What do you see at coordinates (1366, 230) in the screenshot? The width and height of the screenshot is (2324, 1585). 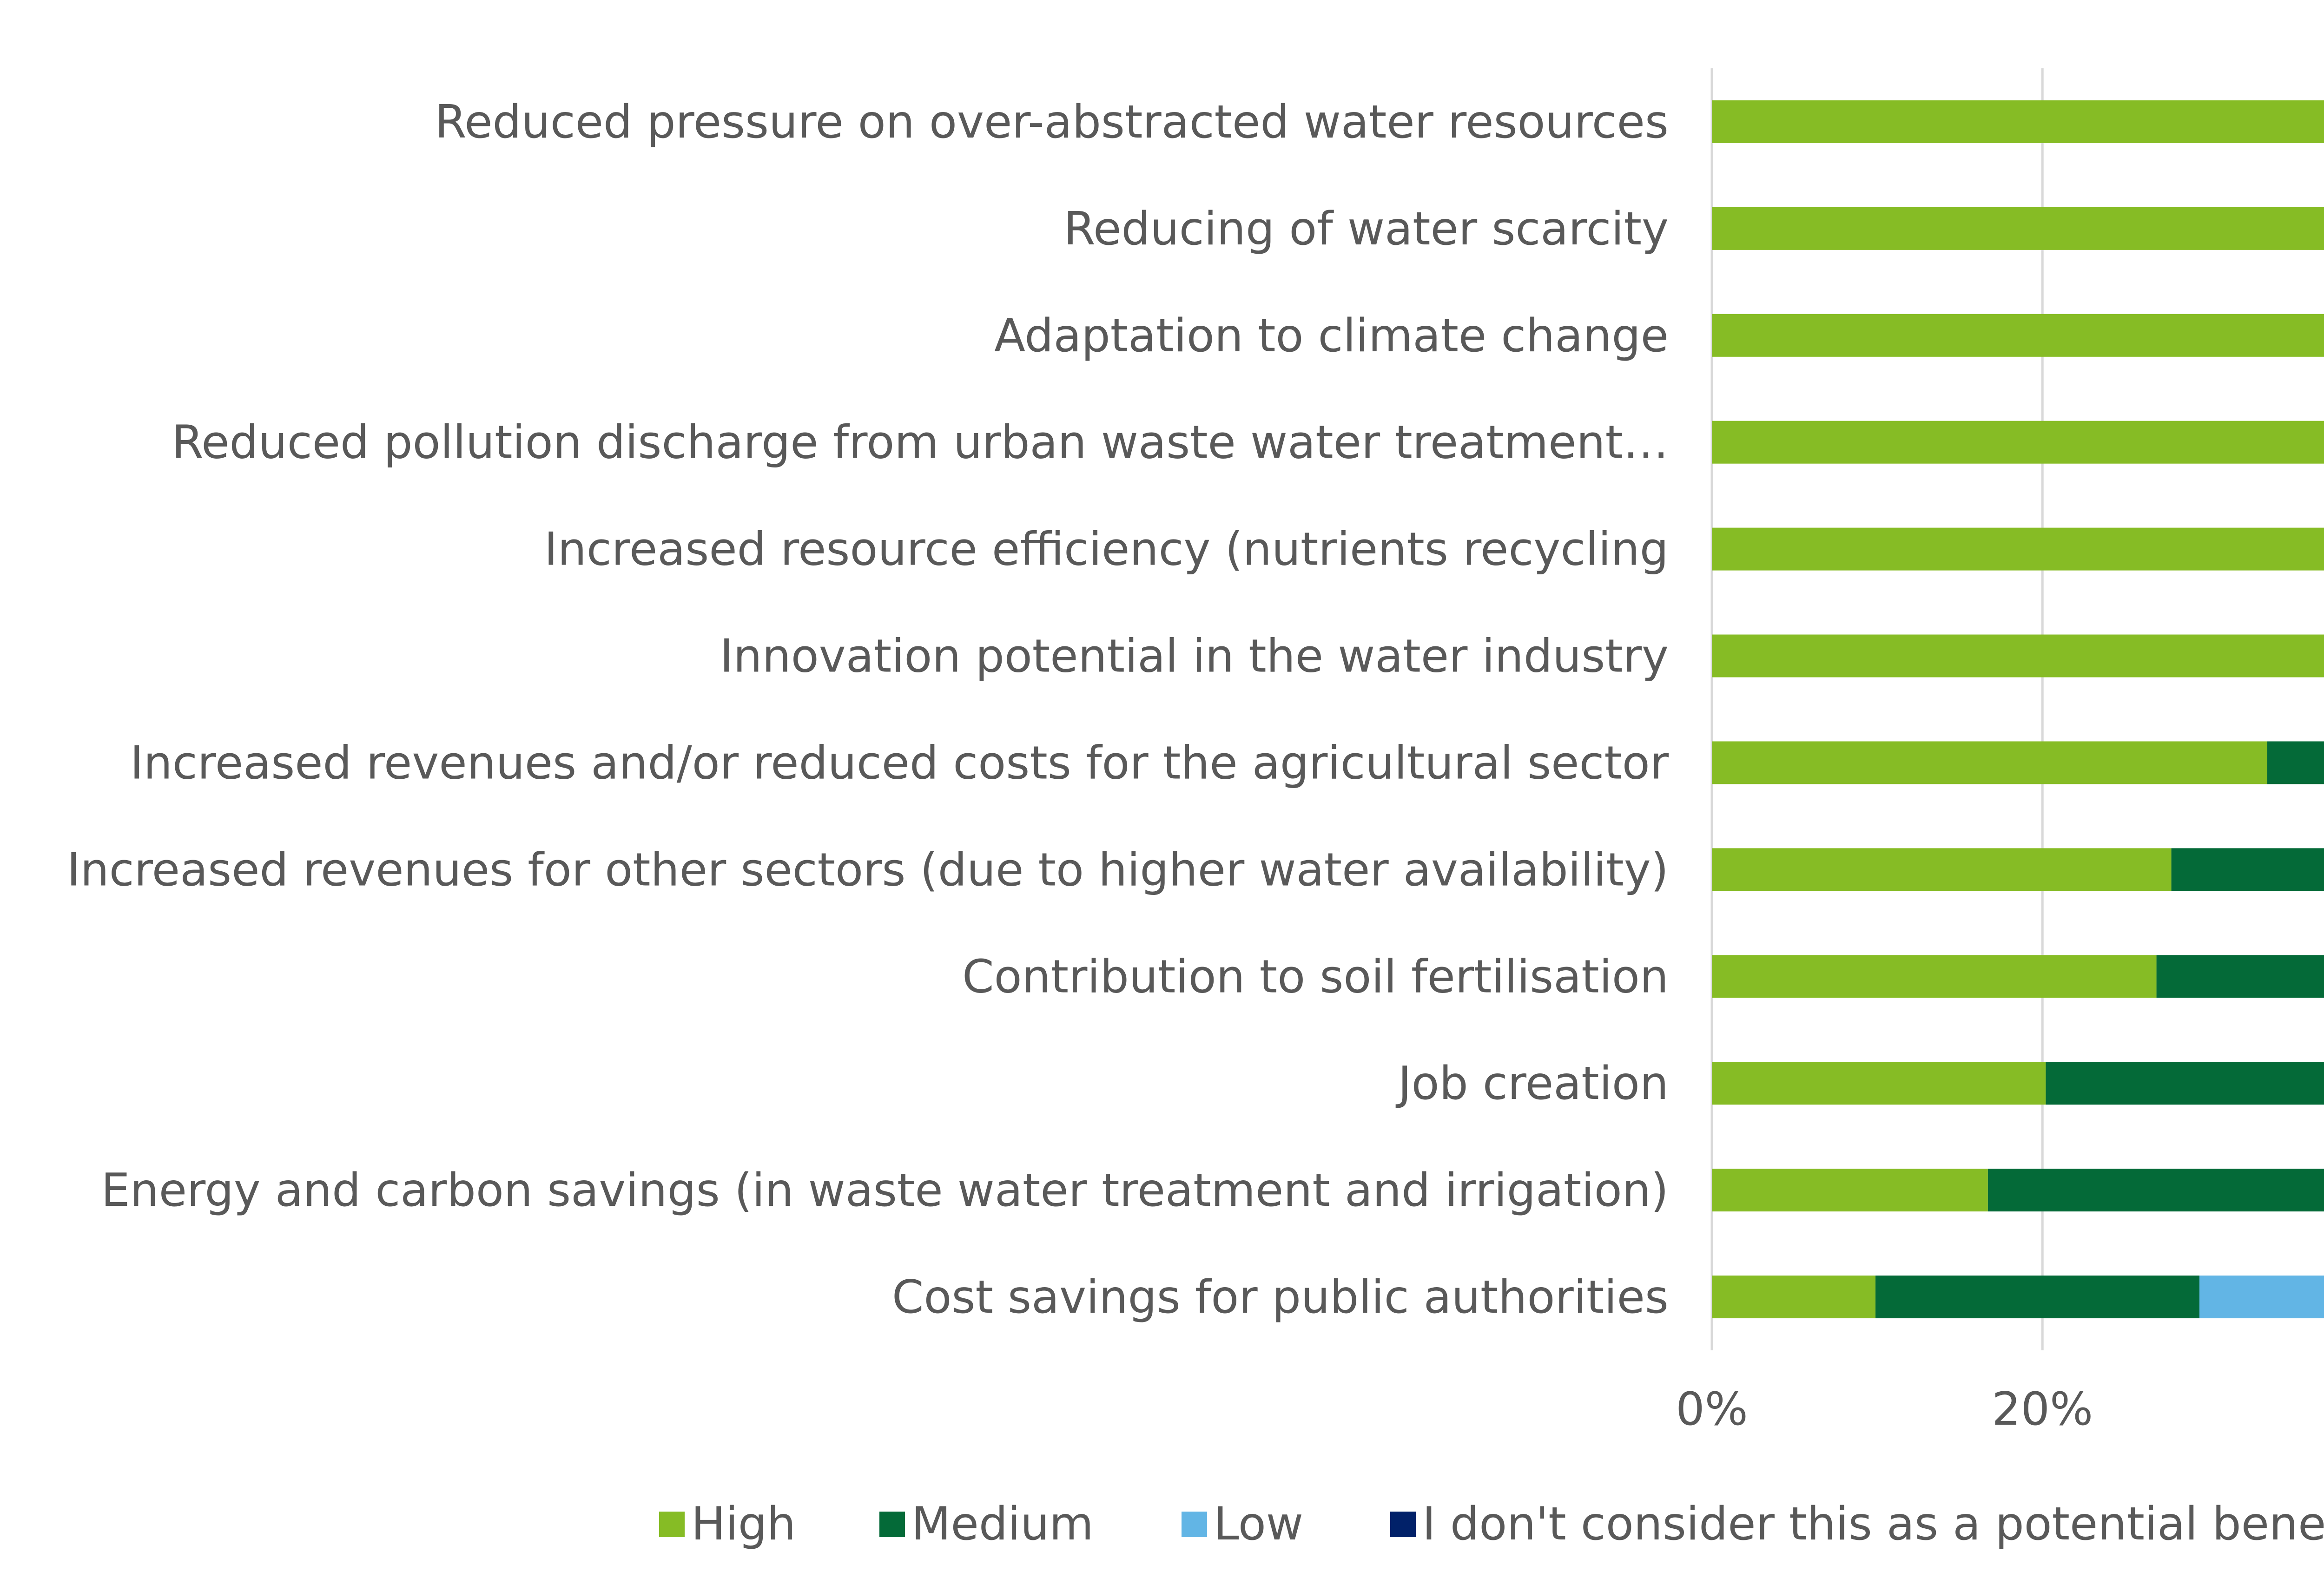 I see `category-label: Reducing of water scarcity` at bounding box center [1366, 230].